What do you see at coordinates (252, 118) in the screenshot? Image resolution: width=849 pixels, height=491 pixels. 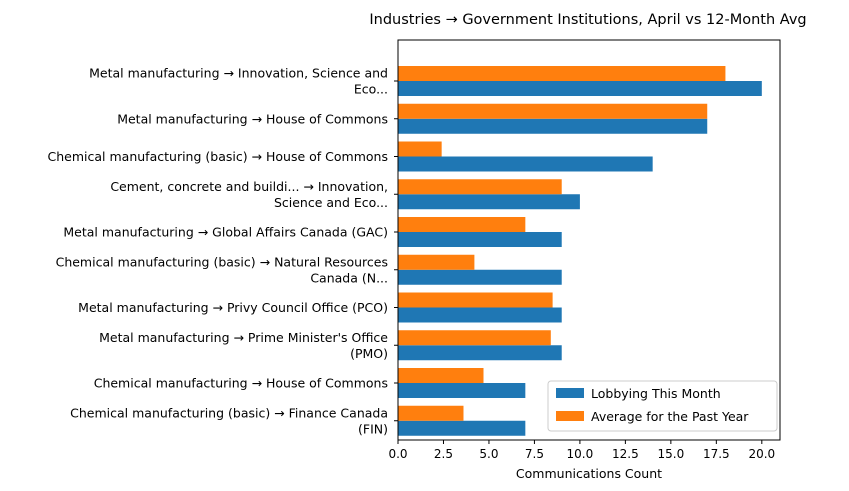 I see `y-tick-label: Metal manufacturing → House of Commons` at bounding box center [252, 118].